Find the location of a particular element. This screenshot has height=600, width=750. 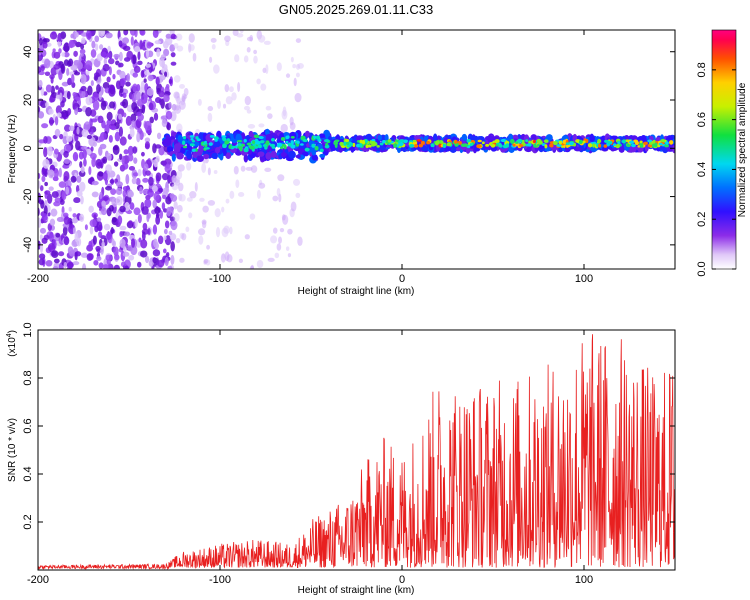

snr-x-axis-label: Height of straight line (km) is located at coordinates (356, 590).